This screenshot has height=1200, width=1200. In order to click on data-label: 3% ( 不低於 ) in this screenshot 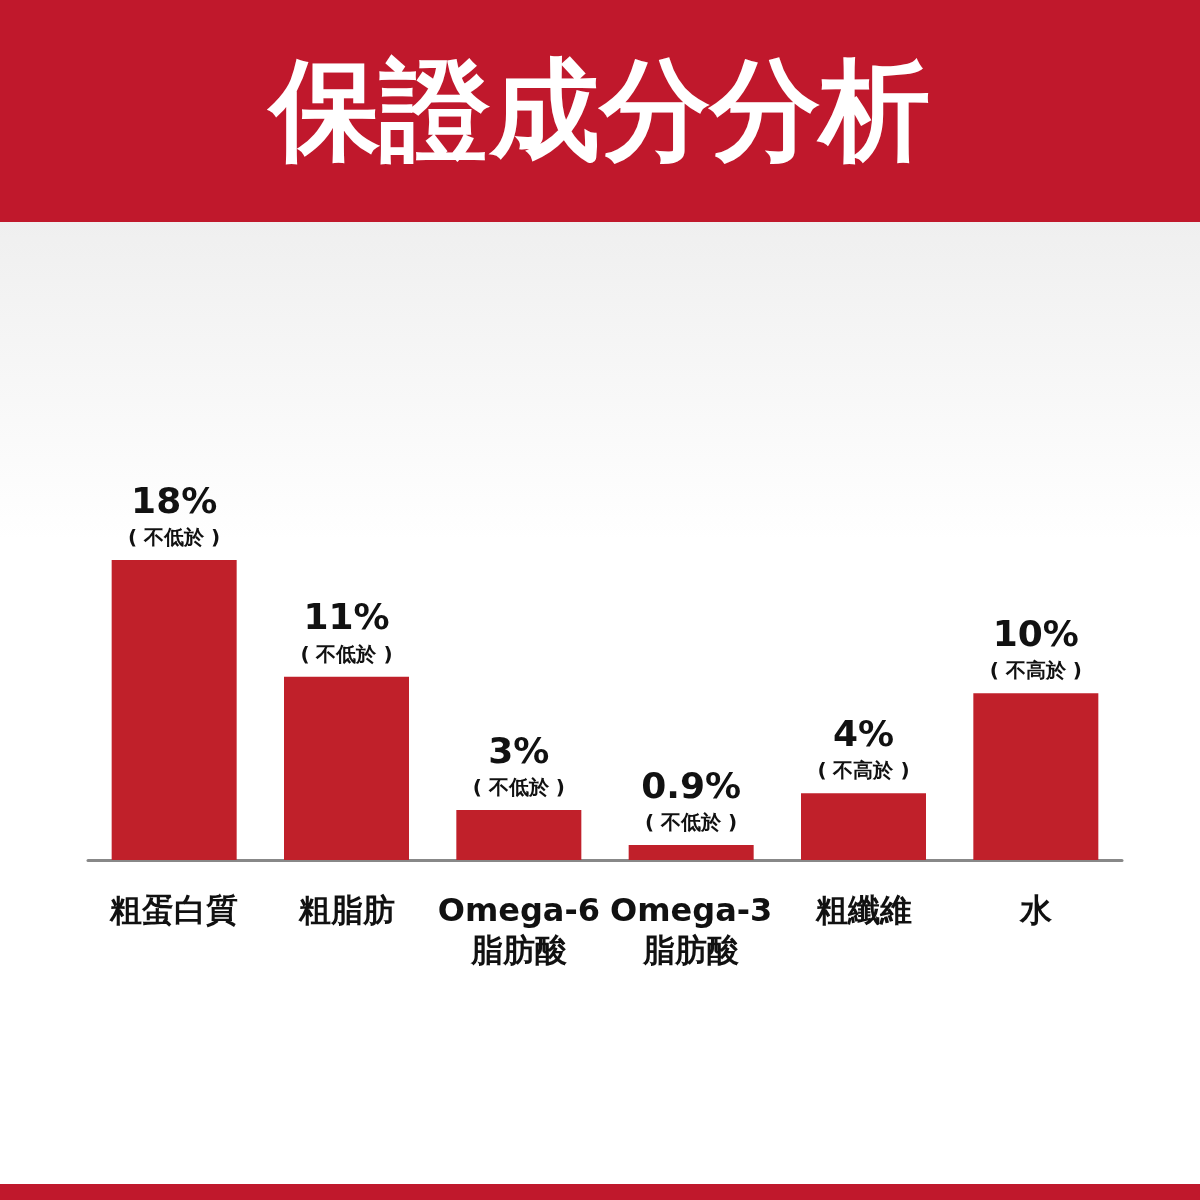, I will do `click(518, 764)`.